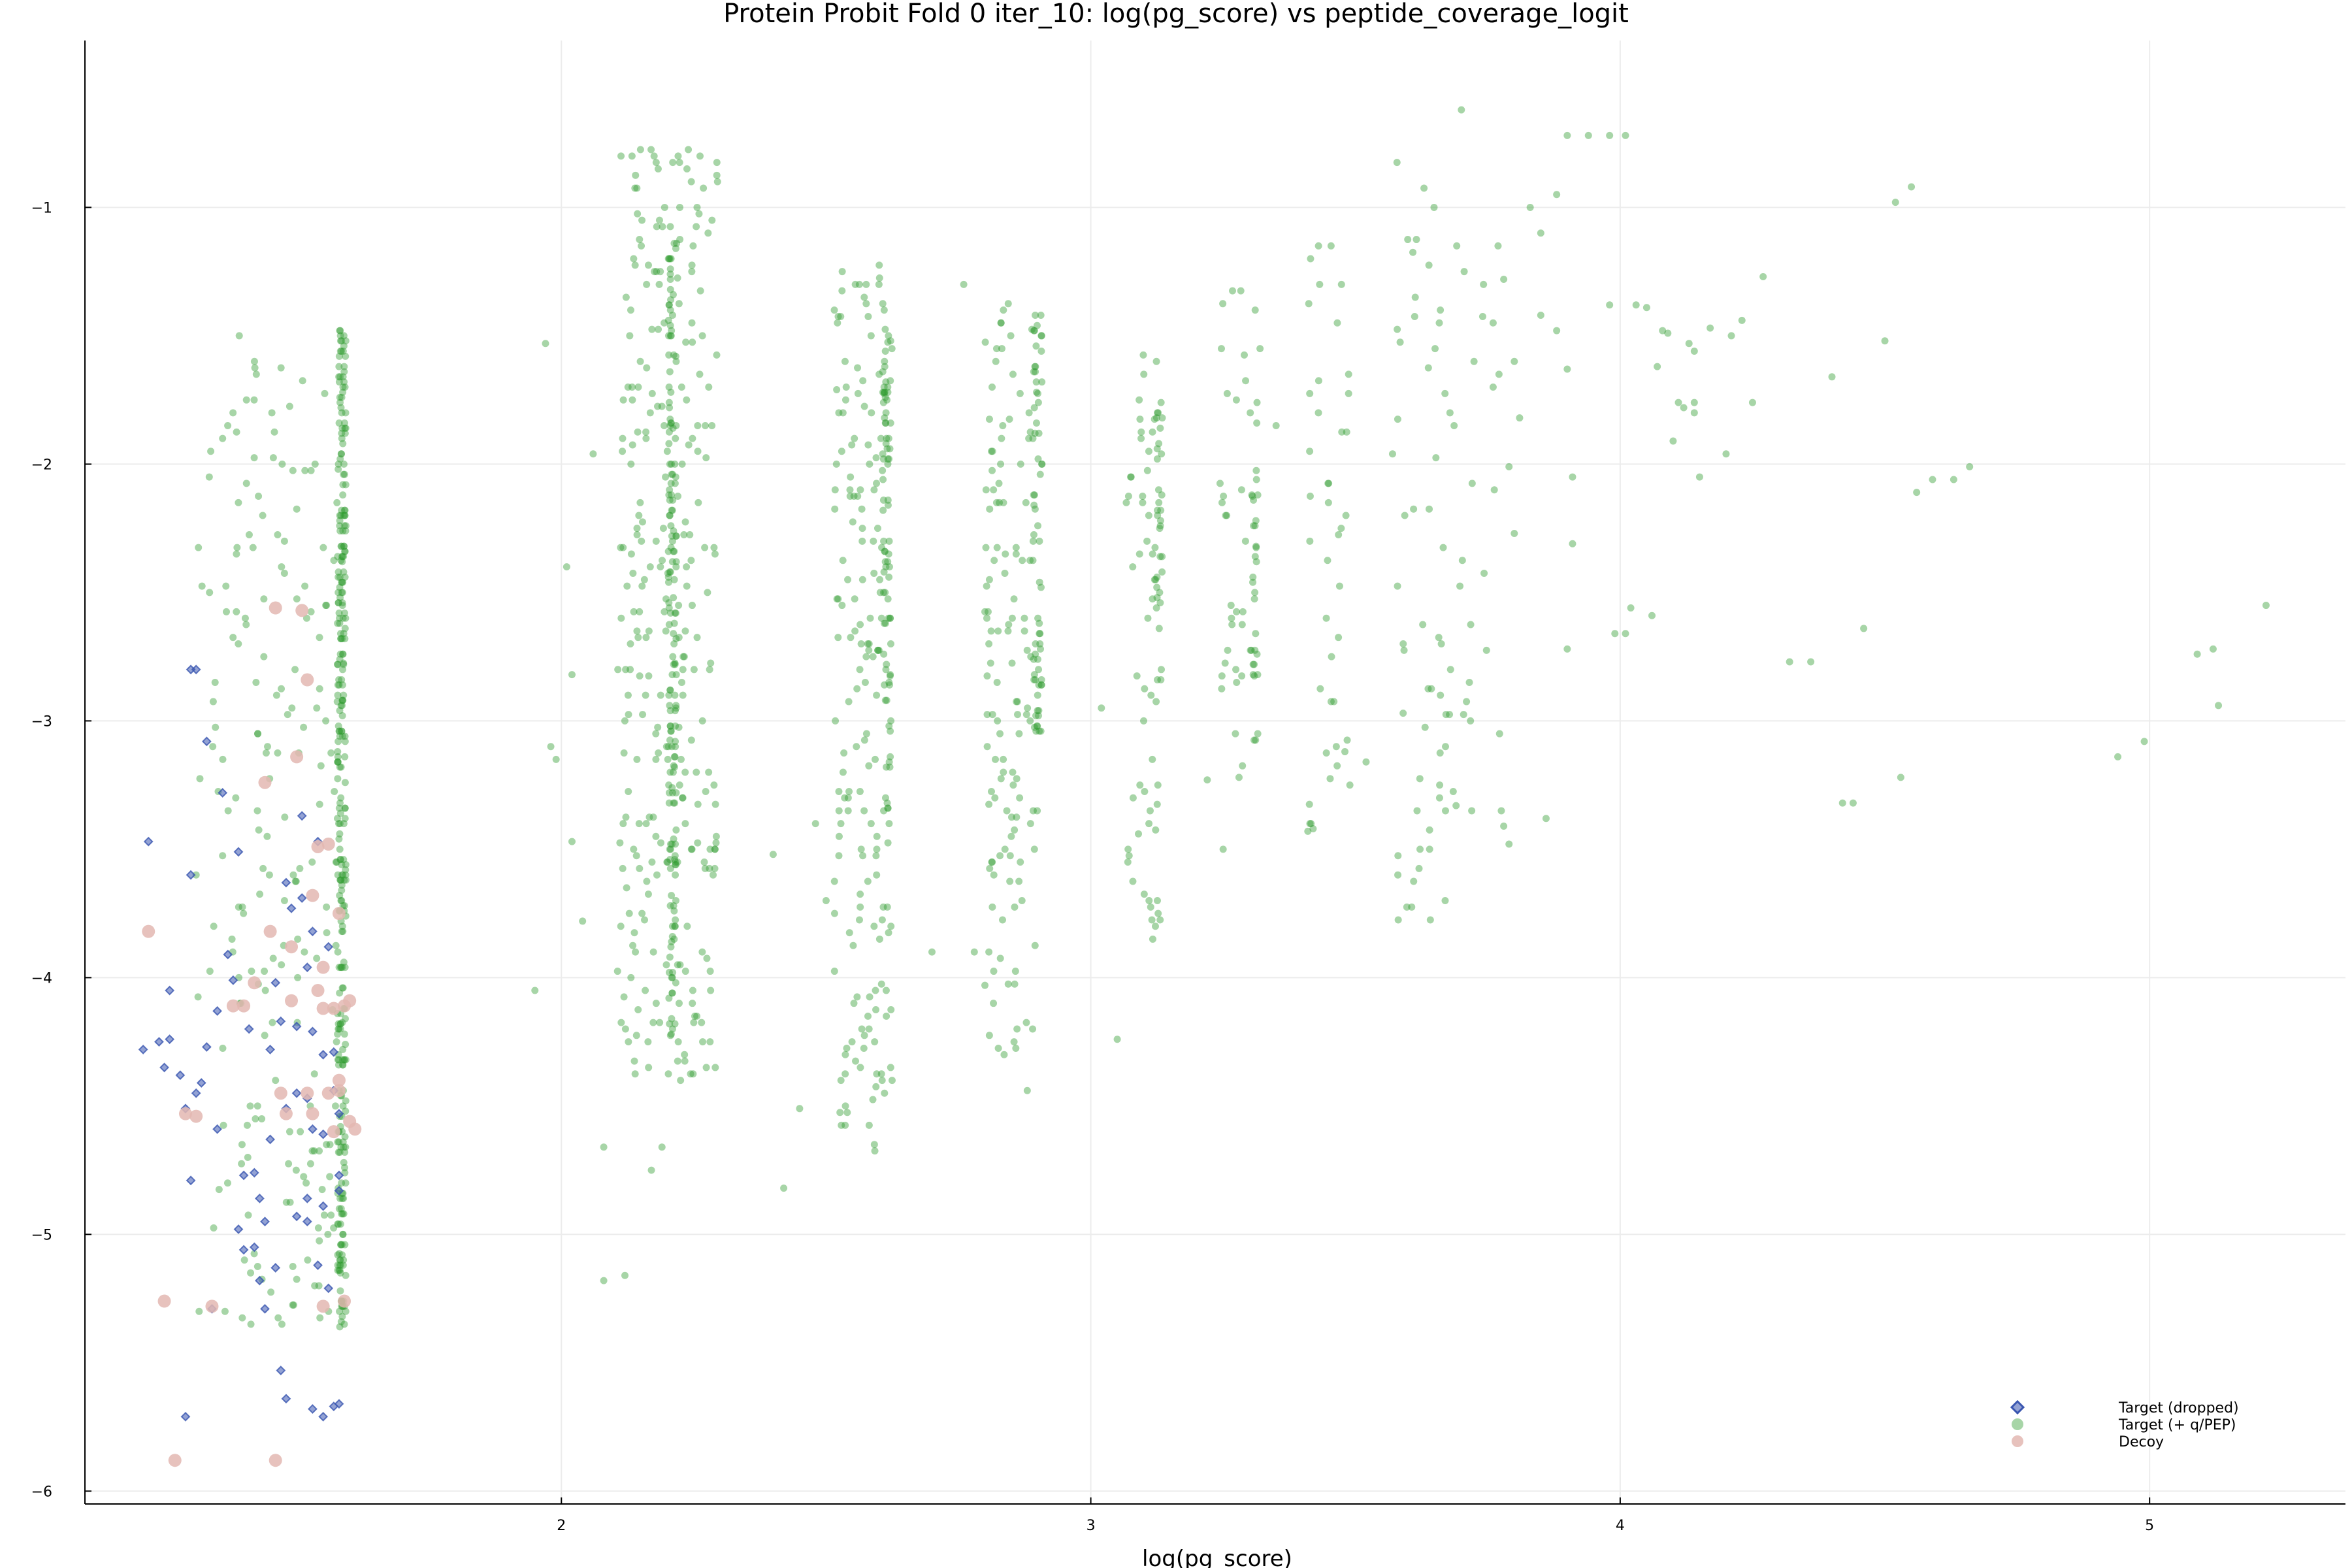  Describe the element at coordinates (41, 978) in the screenshot. I see `y-tick-label: −4` at that location.